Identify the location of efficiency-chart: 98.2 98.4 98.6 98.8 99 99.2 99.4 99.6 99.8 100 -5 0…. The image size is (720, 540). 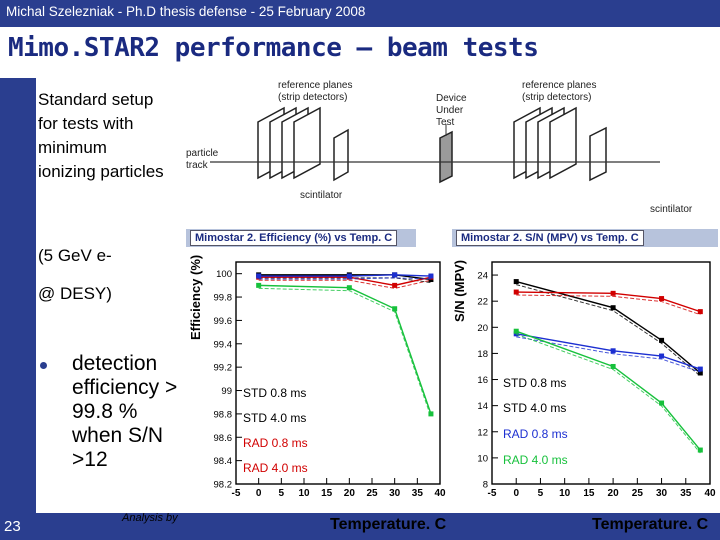
(330, 380).